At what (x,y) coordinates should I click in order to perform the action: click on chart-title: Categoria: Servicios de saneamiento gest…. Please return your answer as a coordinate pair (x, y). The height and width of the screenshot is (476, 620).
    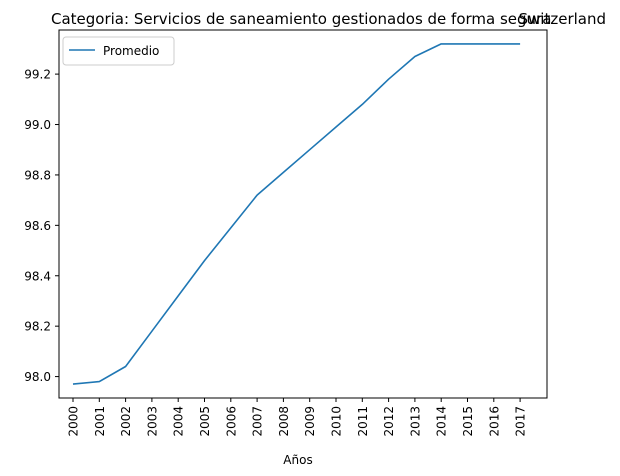
    Looking at the image, I should click on (301, 19).